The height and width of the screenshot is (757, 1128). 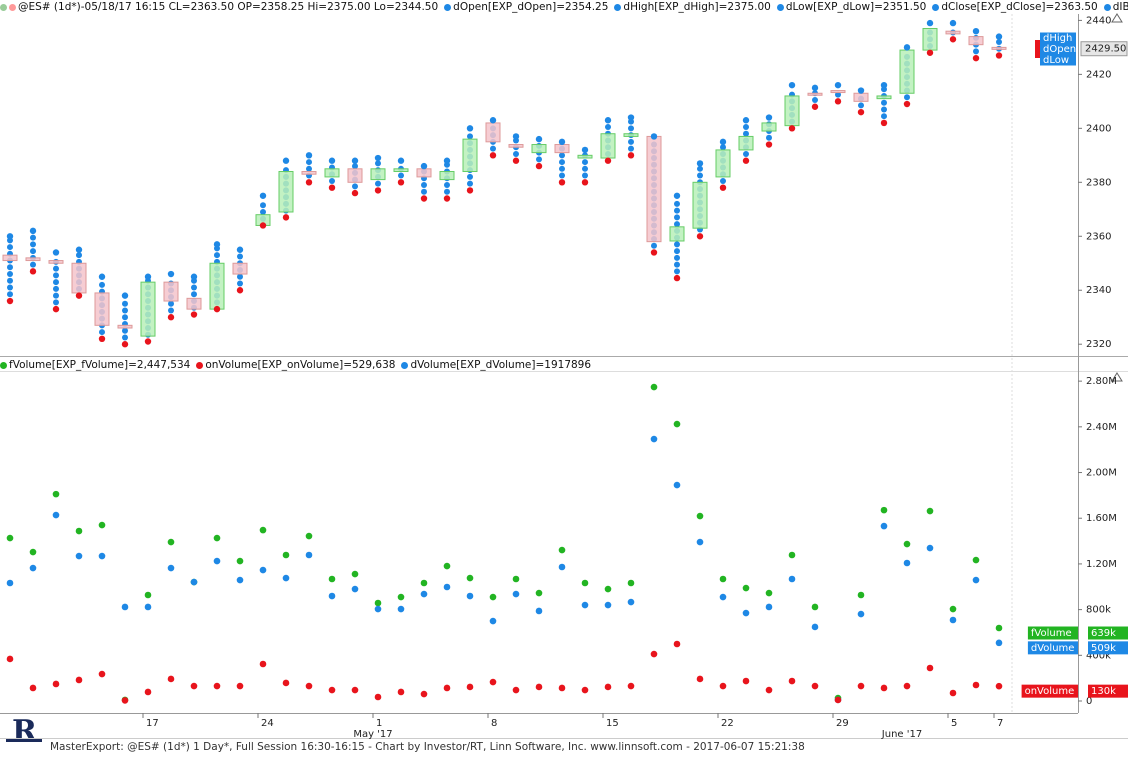 I want to click on x-tick-label: 1, so click(x=379, y=723).